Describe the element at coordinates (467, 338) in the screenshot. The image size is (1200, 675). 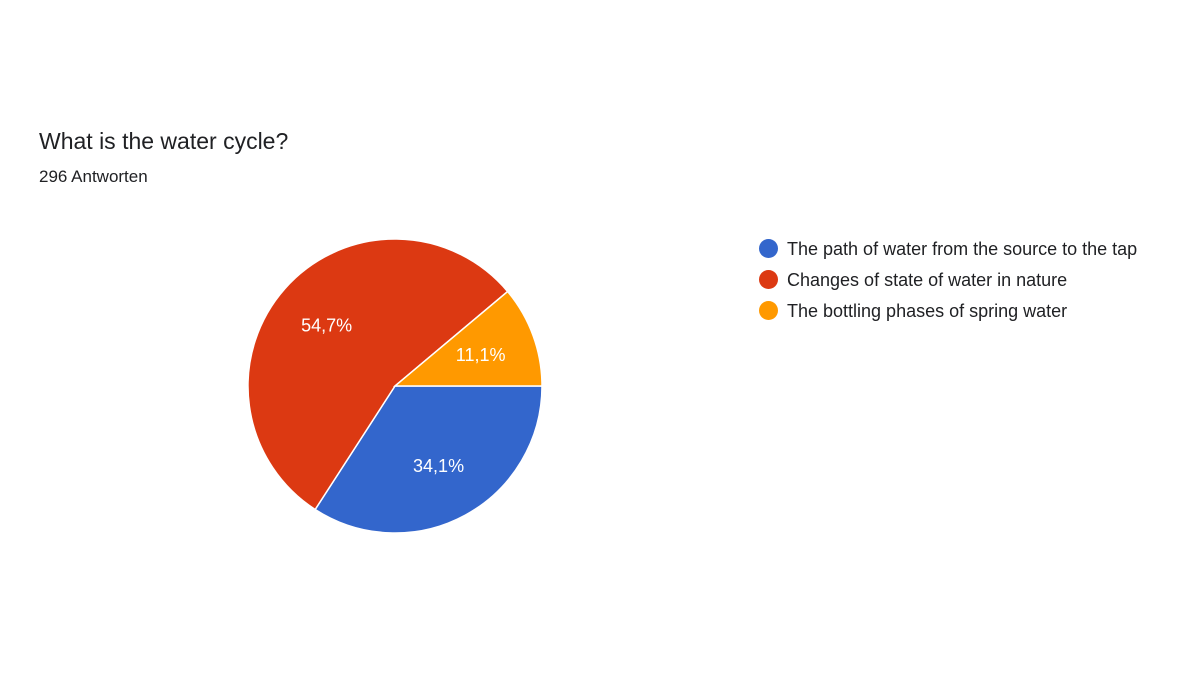
I see `pie-slice-bottling-phases` at that location.